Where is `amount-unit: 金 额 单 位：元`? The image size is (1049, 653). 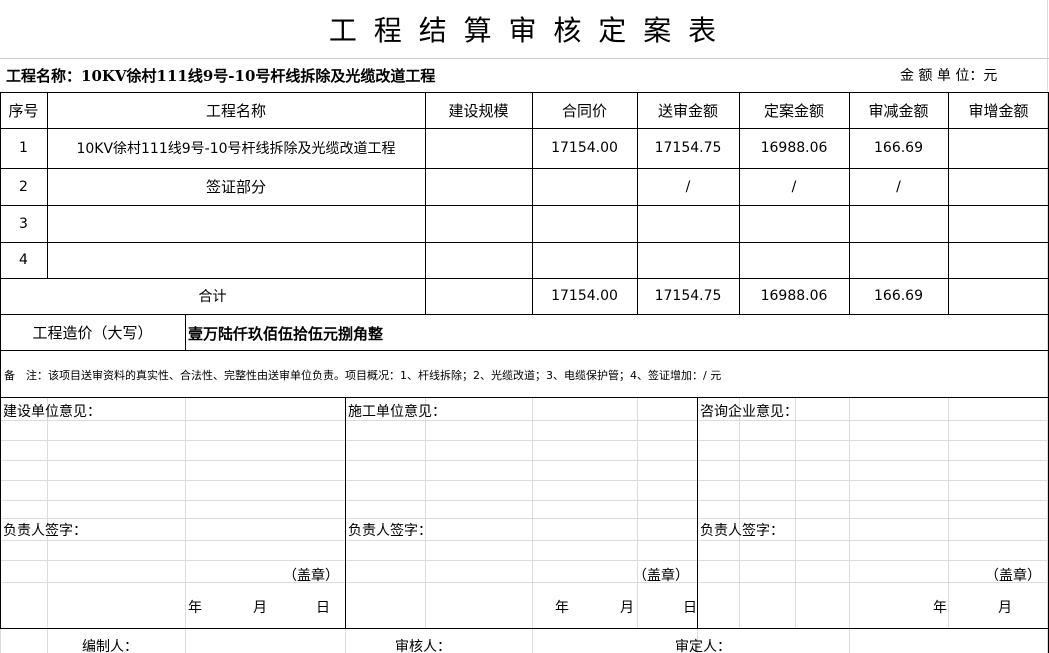
amount-unit: 金 额 单 位：元 is located at coordinates (949, 76).